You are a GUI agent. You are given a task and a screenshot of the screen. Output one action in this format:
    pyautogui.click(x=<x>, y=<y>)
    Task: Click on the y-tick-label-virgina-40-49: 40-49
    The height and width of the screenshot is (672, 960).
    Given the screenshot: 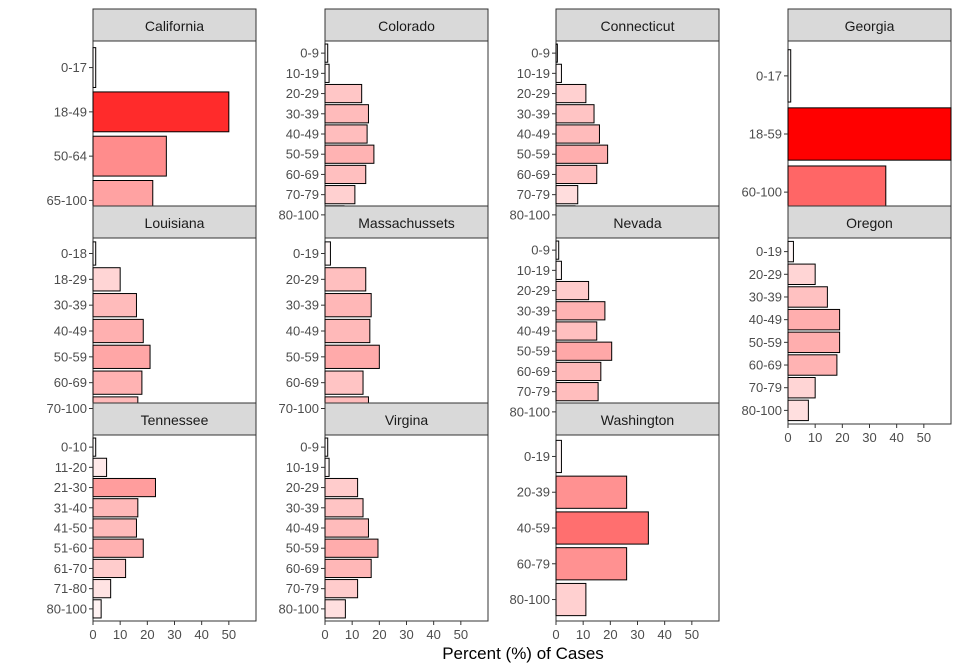 What is the action you would take?
    pyautogui.click(x=302, y=528)
    